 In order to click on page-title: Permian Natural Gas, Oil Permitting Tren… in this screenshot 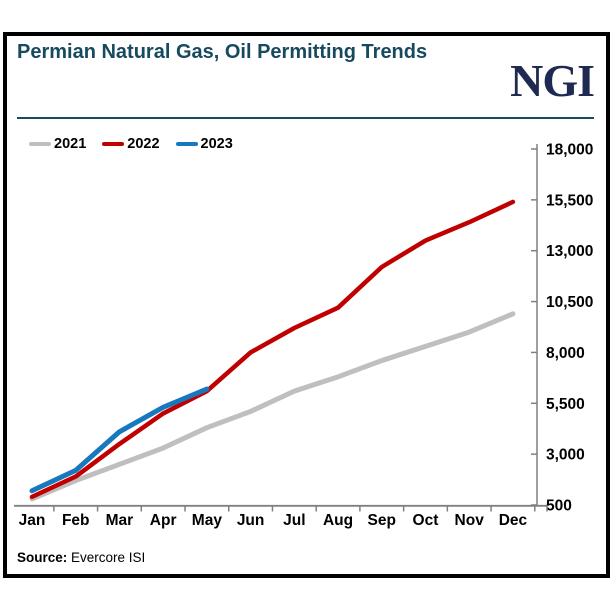, I will do `click(222, 52)`.